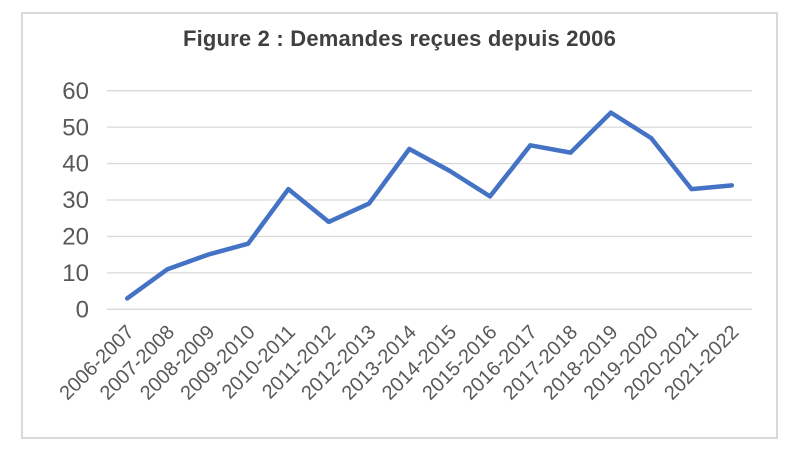  I want to click on y-axis-tick-label: 20, so click(75, 237).